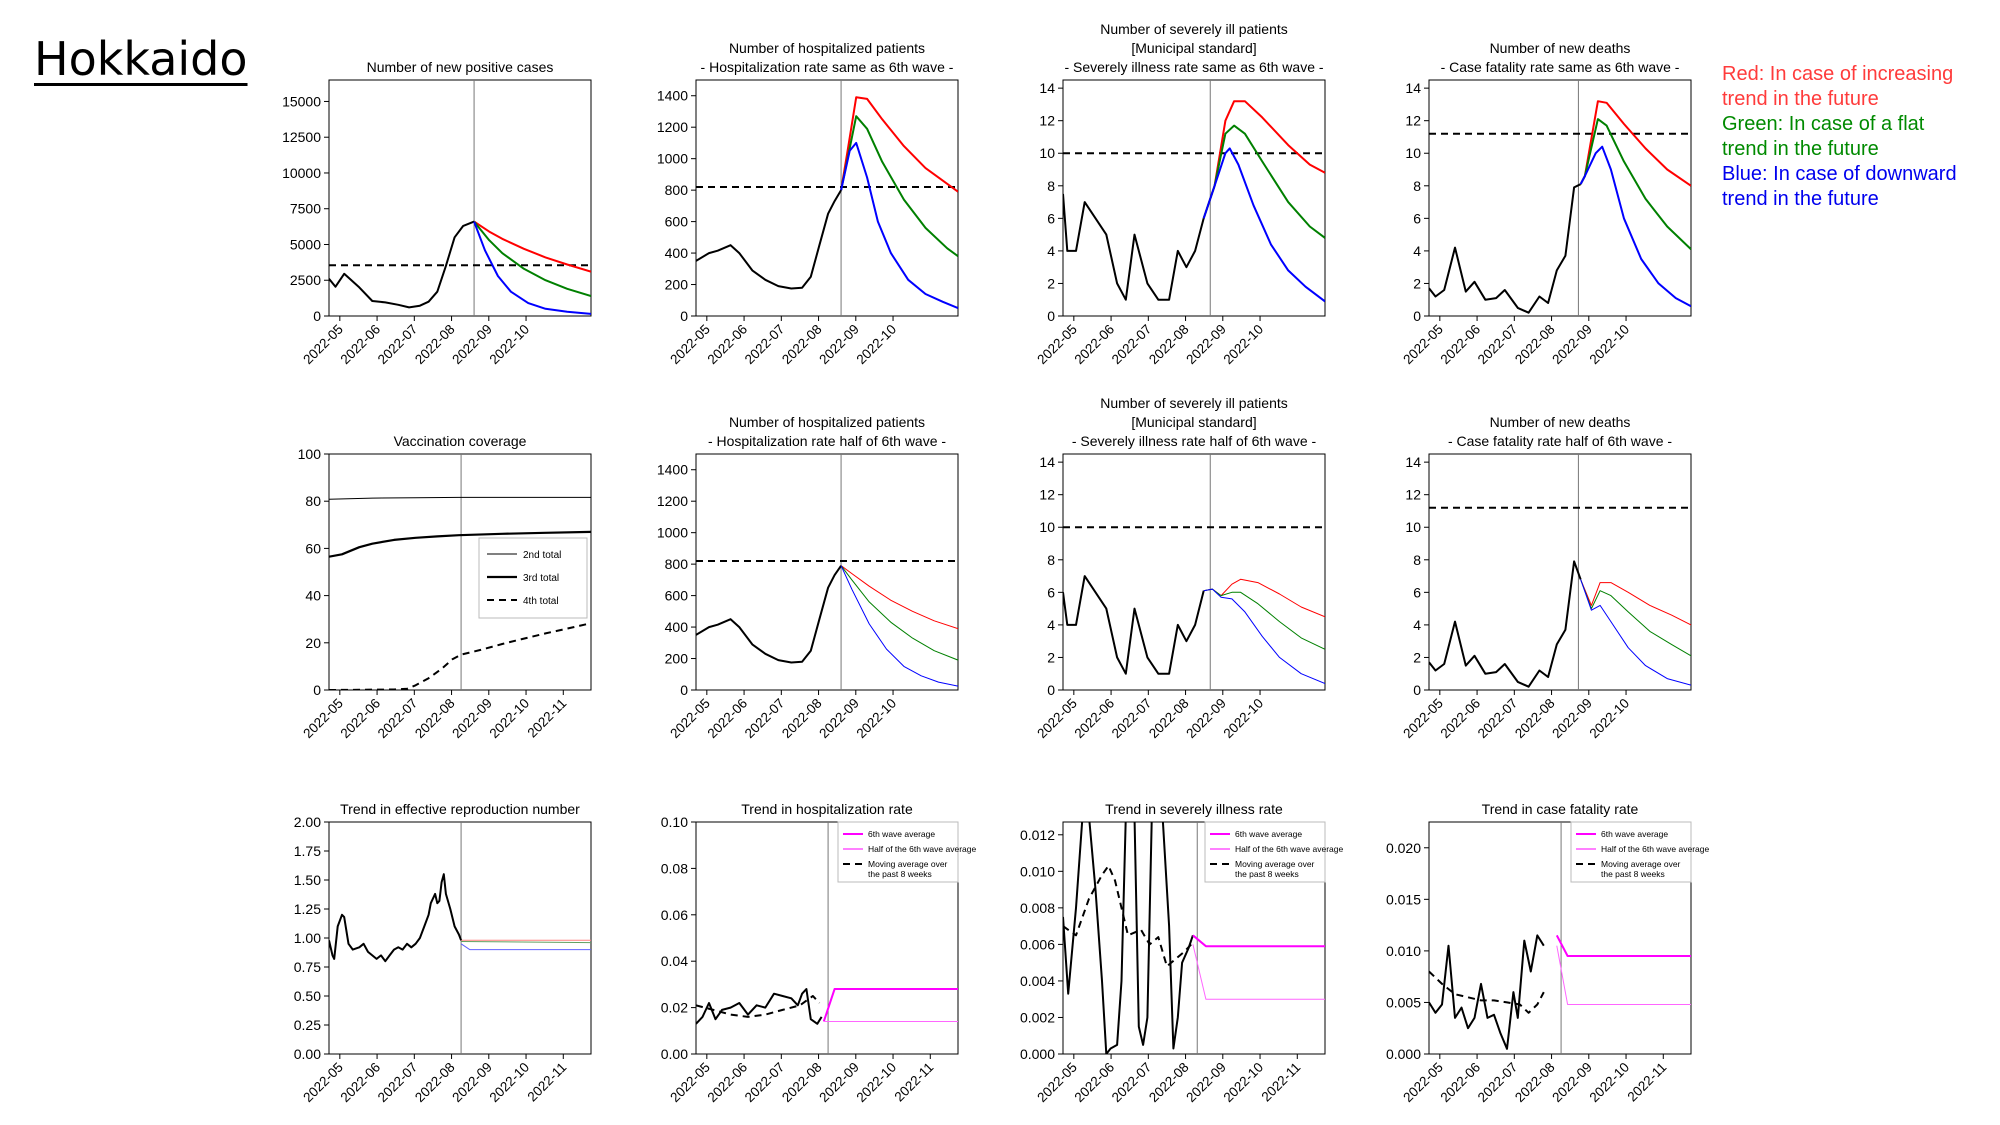 The height and width of the screenshot is (1125, 2000). What do you see at coordinates (1800, 99) in the screenshot?
I see `scenario-red-line2: trend in the future` at bounding box center [1800, 99].